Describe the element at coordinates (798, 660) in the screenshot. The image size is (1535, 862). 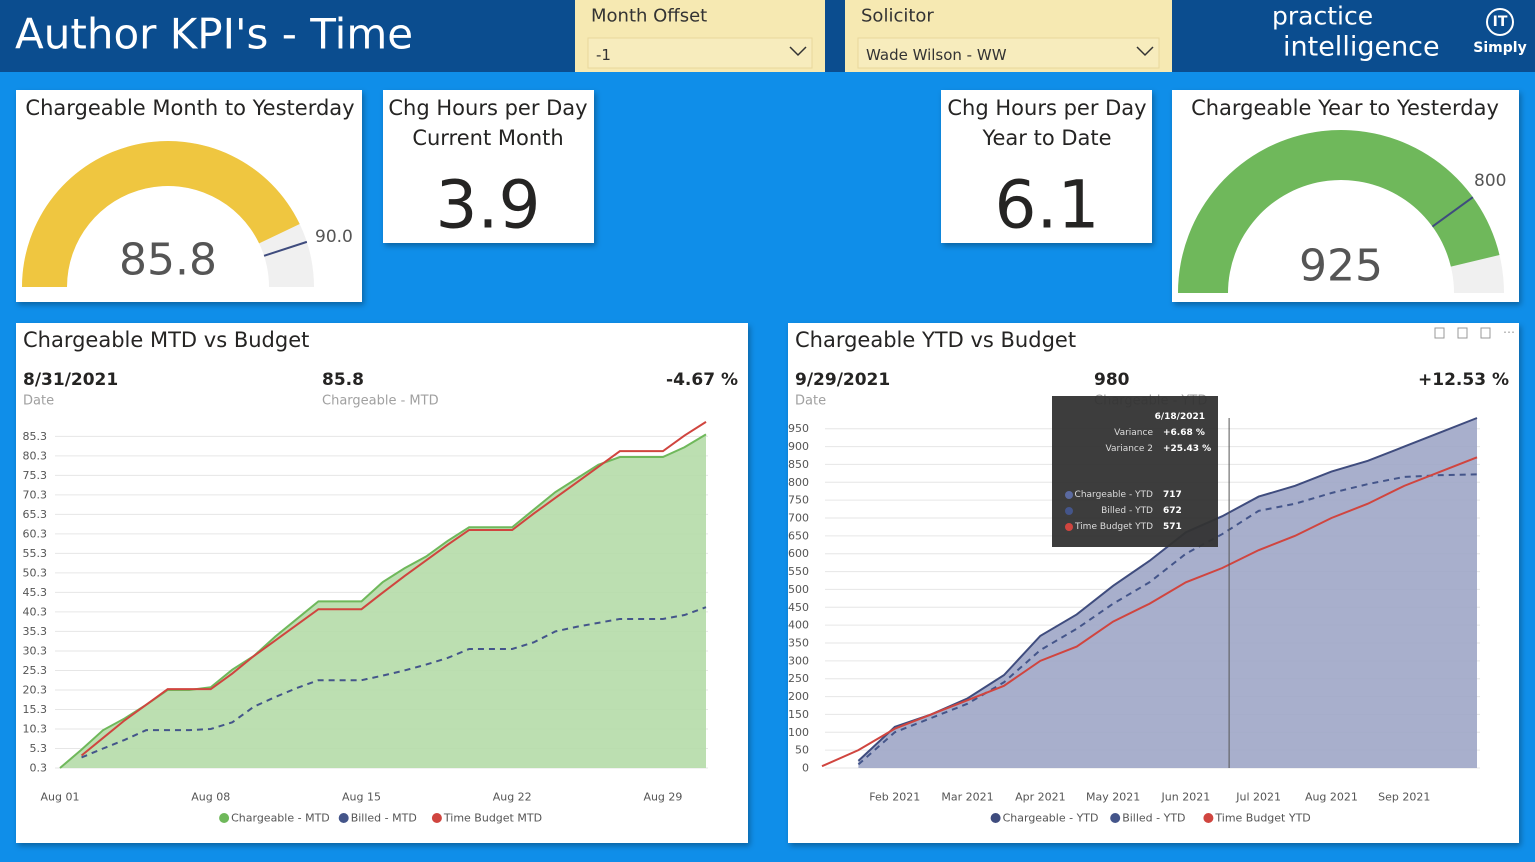
I see `y-tick-label: 300` at that location.